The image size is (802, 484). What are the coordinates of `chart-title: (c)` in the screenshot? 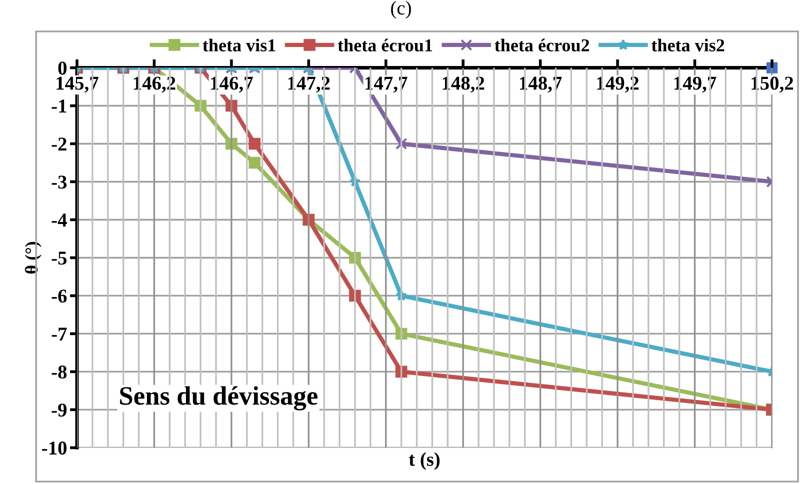 It's located at (401, 9).